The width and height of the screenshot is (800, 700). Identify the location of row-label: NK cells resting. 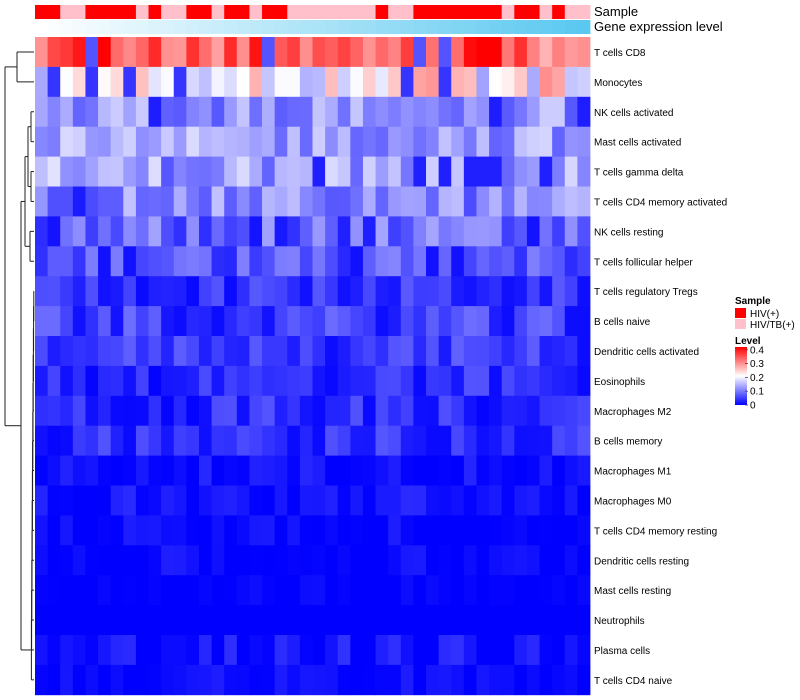
(628, 232).